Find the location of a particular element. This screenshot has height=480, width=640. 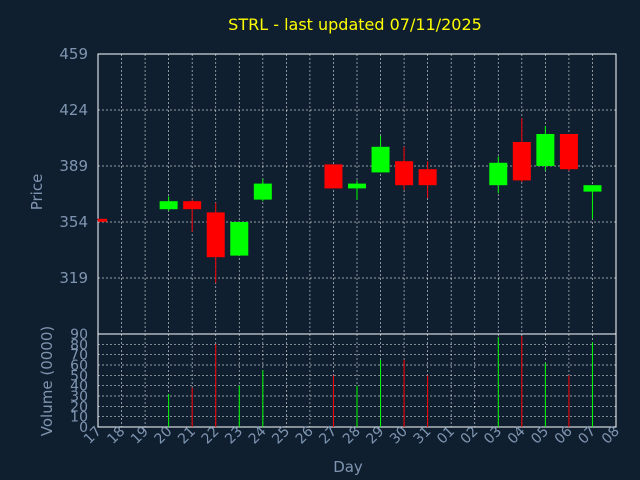

volume-tick-label: 80 is located at coordinates (79, 345).